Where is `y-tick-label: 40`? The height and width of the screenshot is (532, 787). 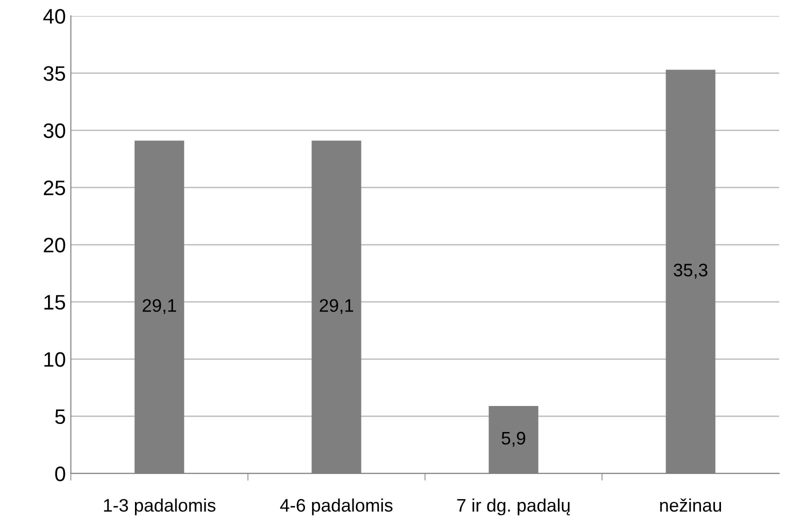
y-tick-label: 40 is located at coordinates (54, 16).